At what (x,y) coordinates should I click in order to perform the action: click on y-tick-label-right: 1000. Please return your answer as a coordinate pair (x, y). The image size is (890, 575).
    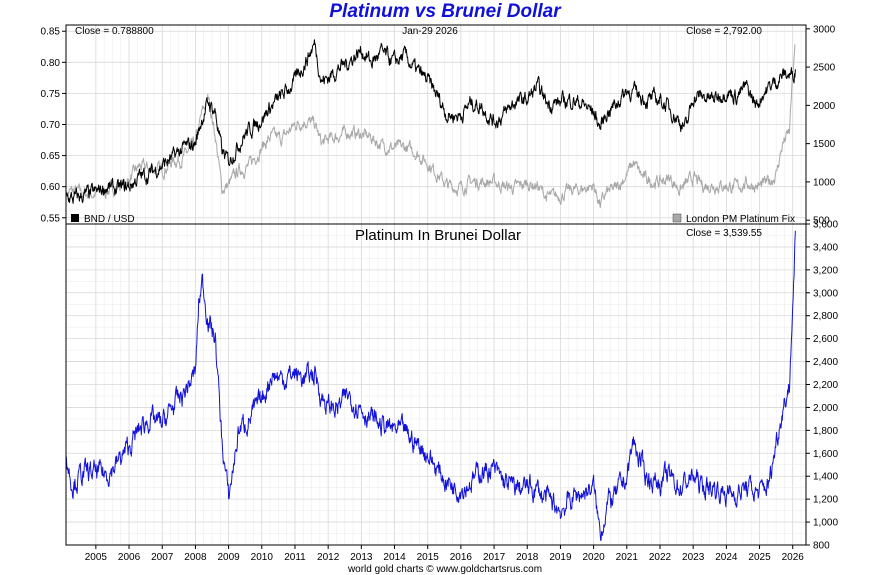
    Looking at the image, I should click on (824, 182).